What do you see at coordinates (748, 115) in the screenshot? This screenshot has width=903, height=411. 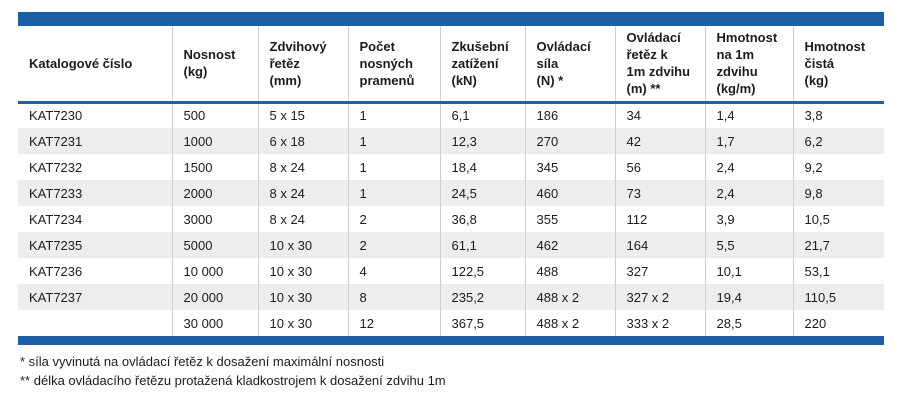 I see `table-cell-hmotnost-na-1m: 1,4` at bounding box center [748, 115].